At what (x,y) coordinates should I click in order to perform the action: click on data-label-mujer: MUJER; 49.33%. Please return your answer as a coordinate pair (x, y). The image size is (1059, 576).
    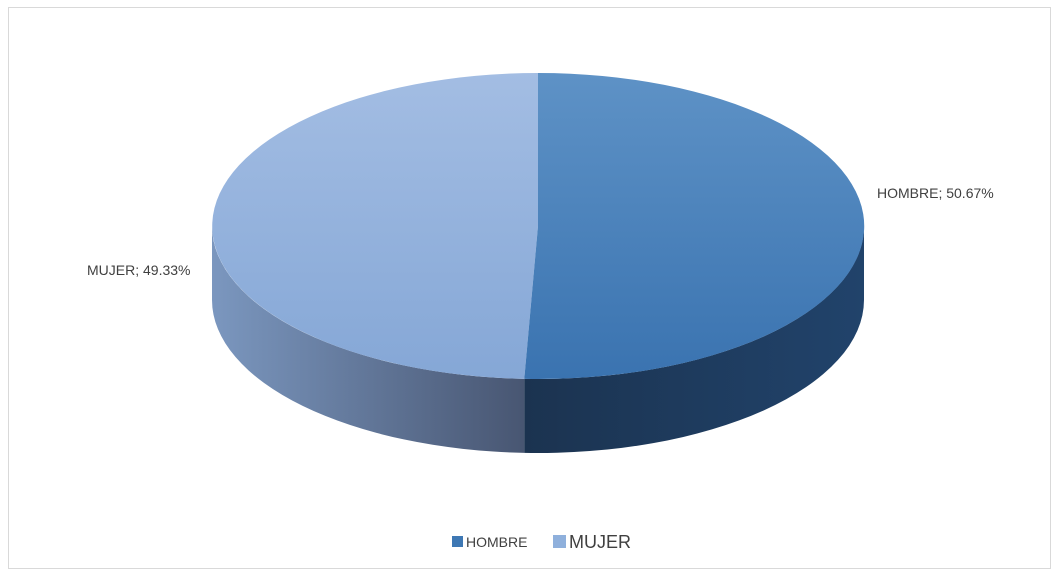
    Looking at the image, I should click on (138, 270).